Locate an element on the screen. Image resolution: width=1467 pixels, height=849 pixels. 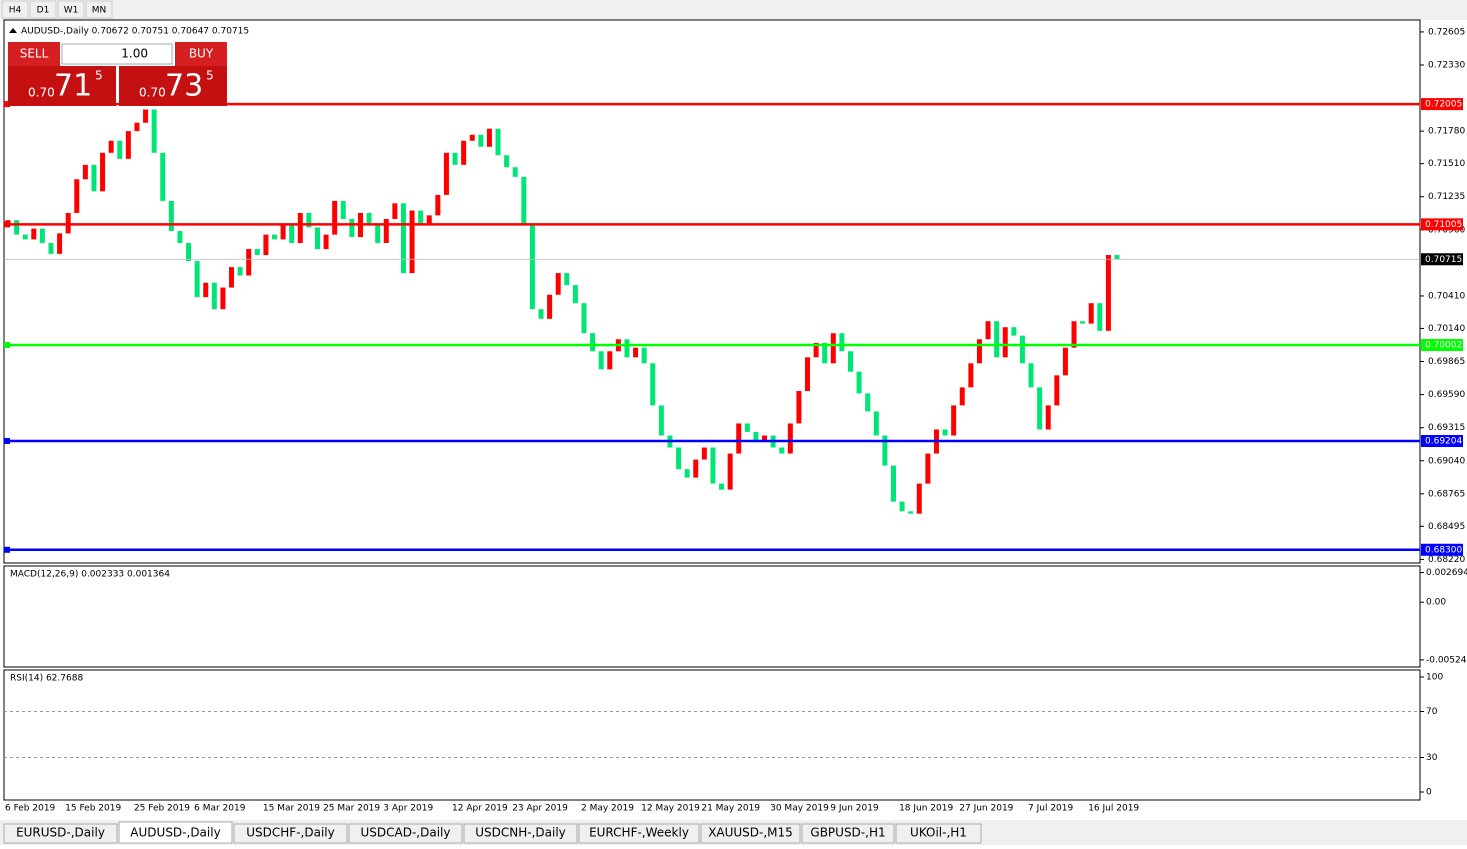
timeframe-label: H4 is located at coordinates (15, 11).